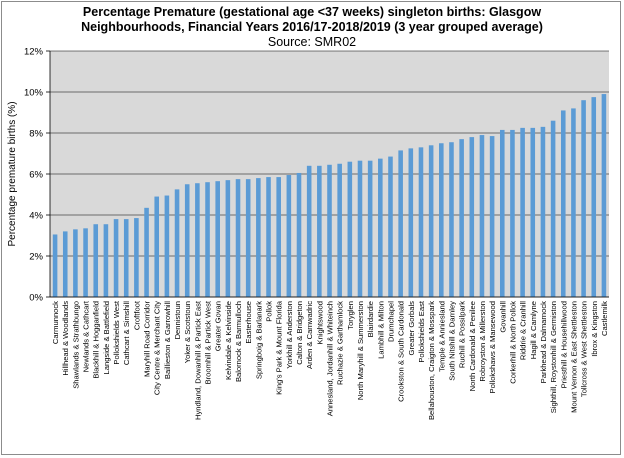 The height and width of the screenshot is (458, 624). I want to click on x-tick-label: Bellahouston, Craigton & Mosspark, so click(431, 360).